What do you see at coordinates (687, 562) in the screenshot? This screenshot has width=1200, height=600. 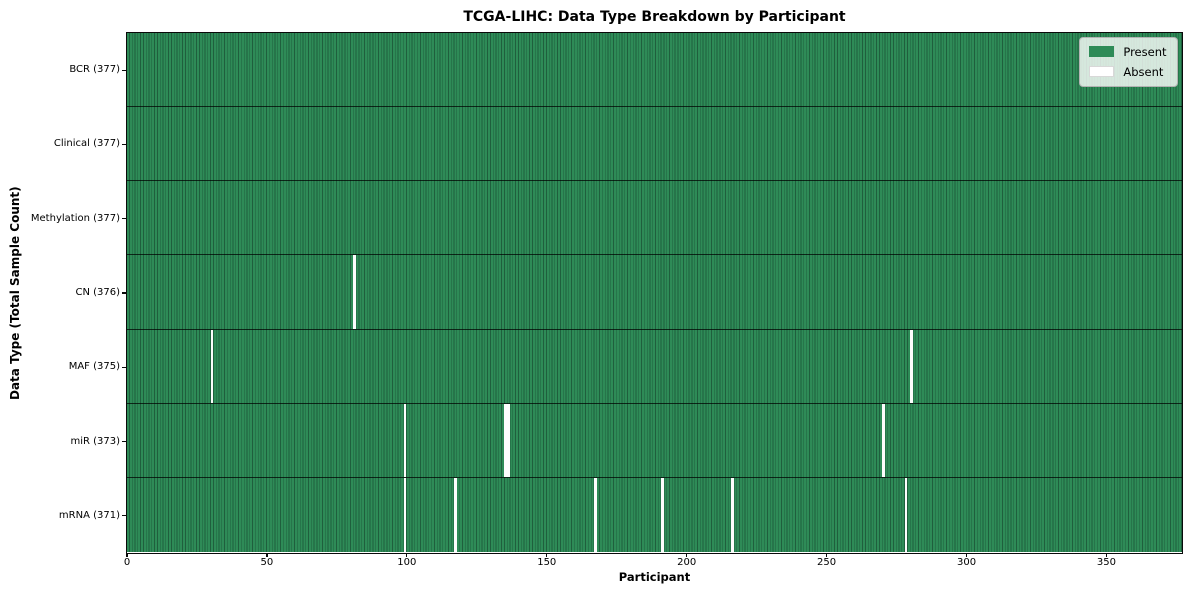 I see `x-tick-label: 200` at bounding box center [687, 562].